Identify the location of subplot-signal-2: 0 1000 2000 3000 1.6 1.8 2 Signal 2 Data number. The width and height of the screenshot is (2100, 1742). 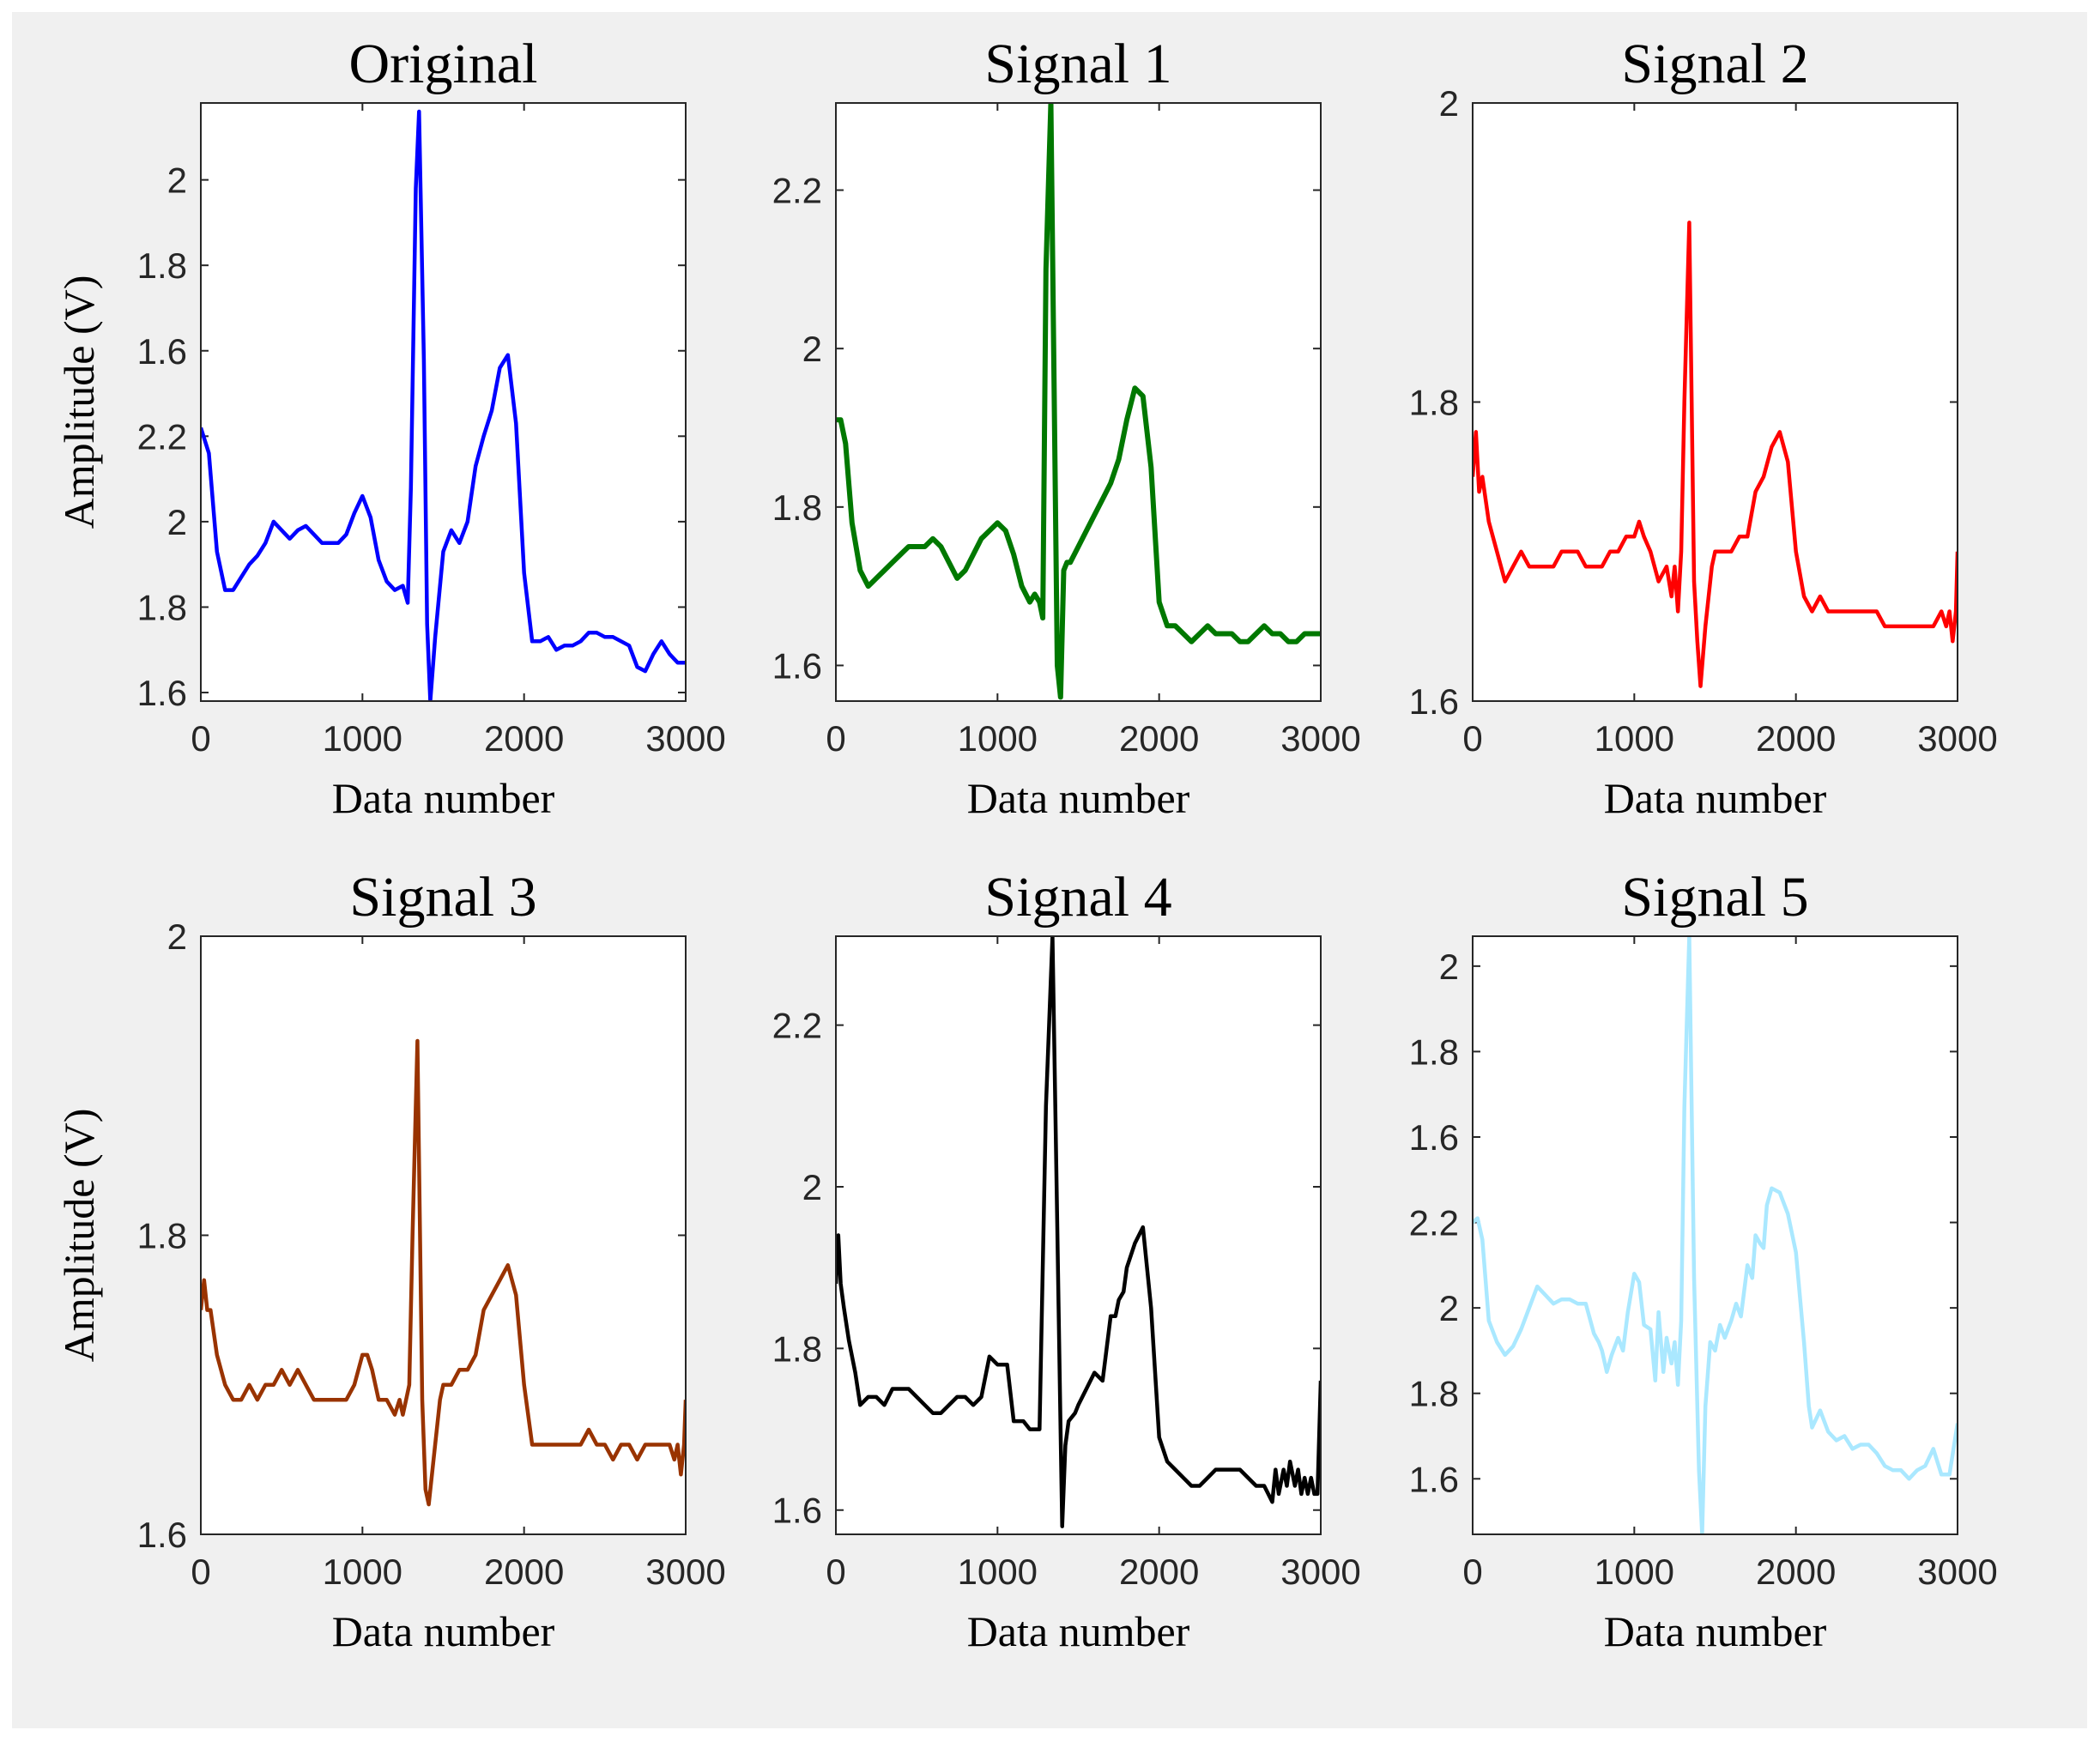
(1703, 427).